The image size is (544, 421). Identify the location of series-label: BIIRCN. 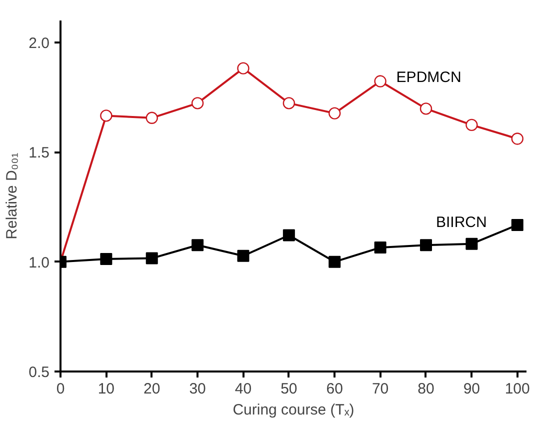
(461, 223).